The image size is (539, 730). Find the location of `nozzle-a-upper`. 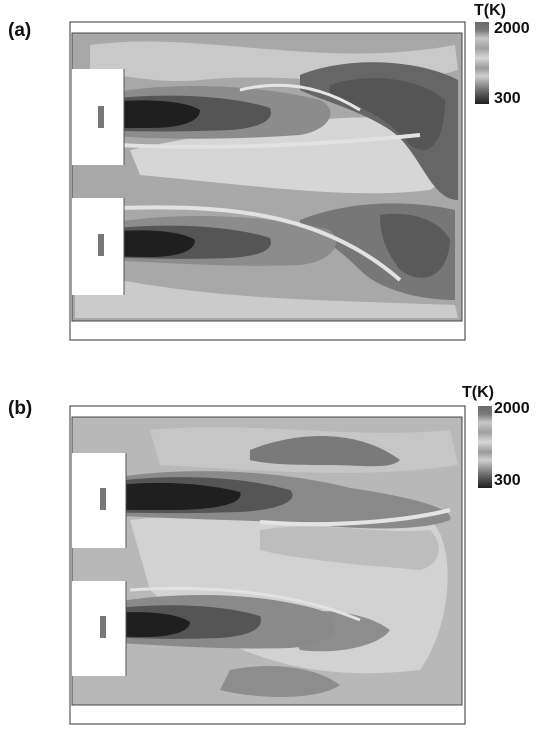

nozzle-a-upper is located at coordinates (101, 117).